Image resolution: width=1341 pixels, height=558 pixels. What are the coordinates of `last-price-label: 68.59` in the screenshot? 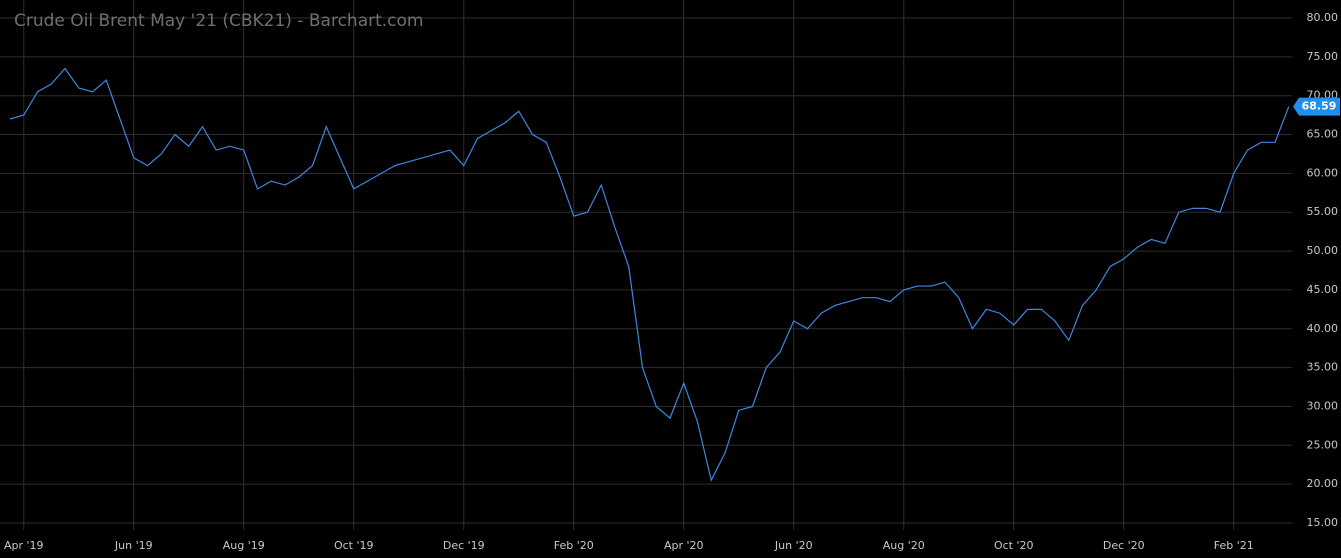 It's located at (1319, 106).